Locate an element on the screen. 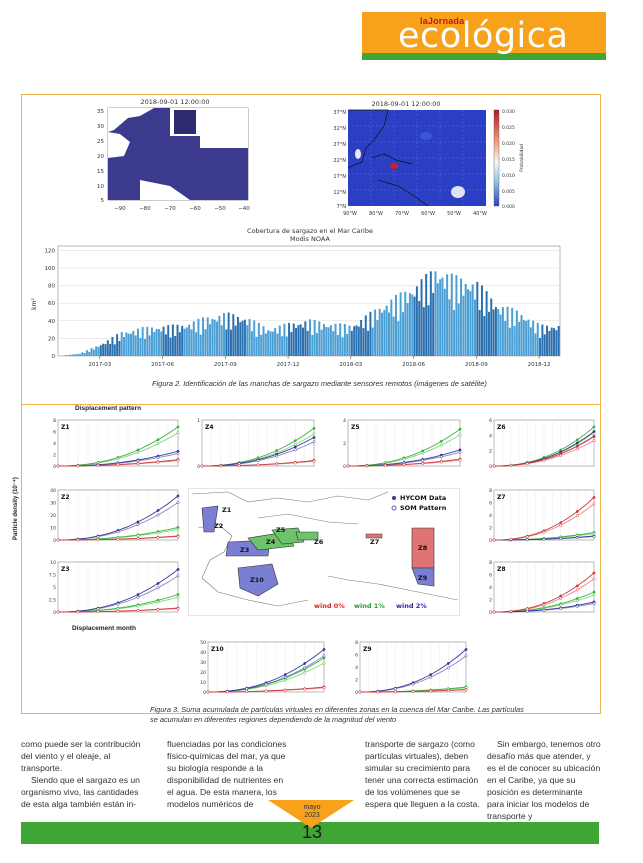 The height and width of the screenshot is (863, 643). panel-ytick: 20 is located at coordinates (53, 516).